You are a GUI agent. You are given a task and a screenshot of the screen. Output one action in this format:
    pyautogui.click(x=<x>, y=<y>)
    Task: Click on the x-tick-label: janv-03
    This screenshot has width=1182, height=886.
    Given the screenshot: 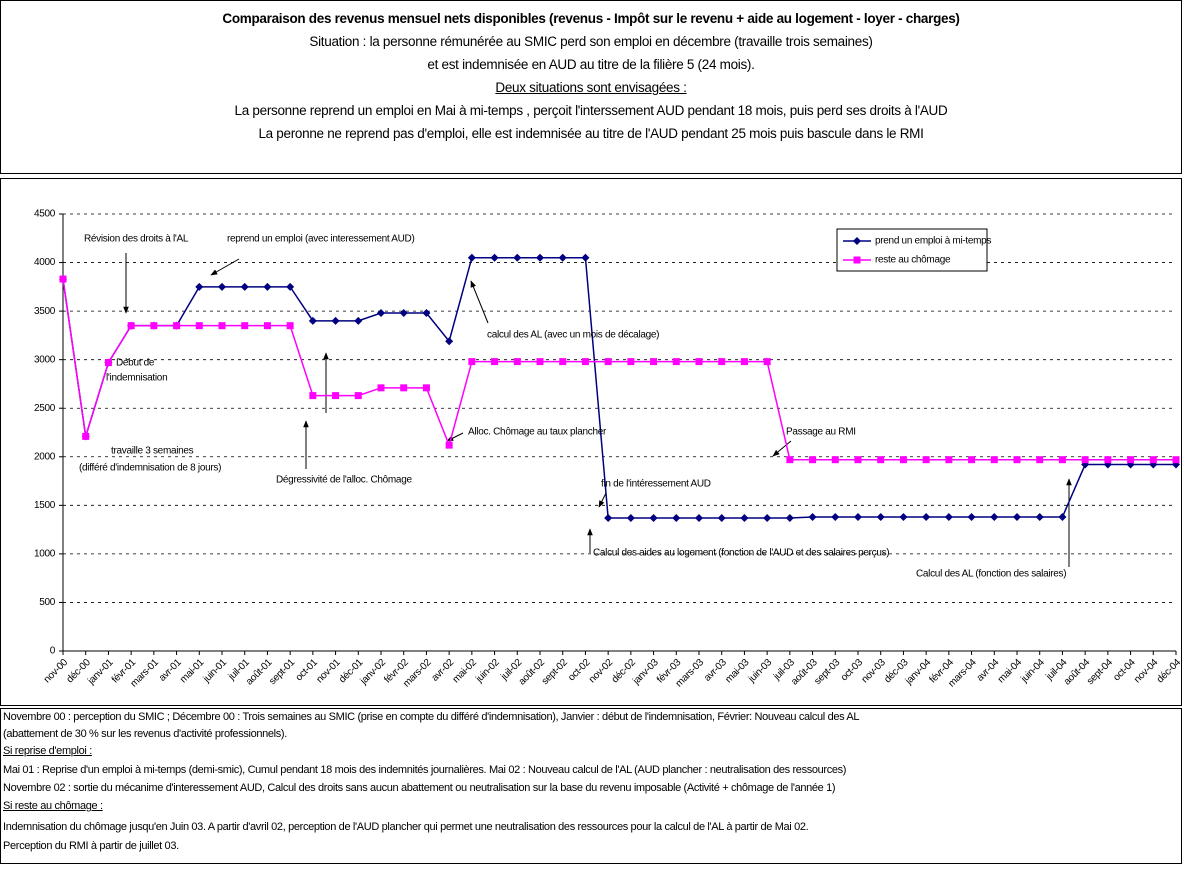 What is the action you would take?
    pyautogui.click(x=645, y=672)
    